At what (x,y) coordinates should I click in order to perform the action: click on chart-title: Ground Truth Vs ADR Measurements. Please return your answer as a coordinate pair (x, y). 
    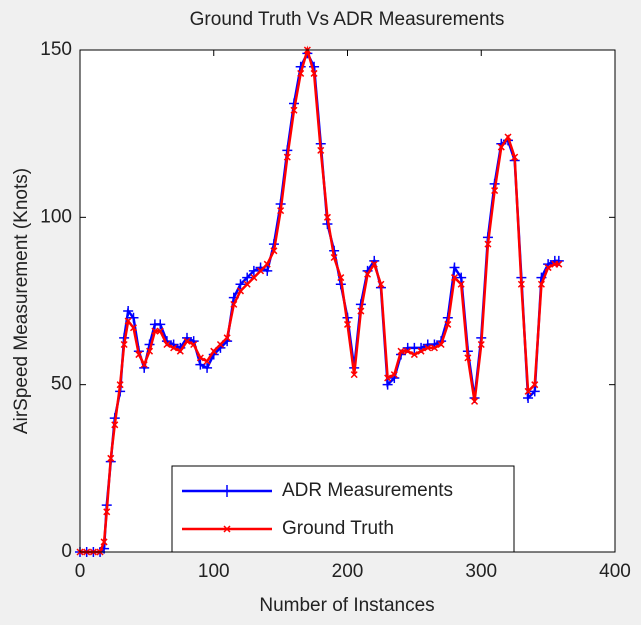
    Looking at the image, I should click on (347, 19).